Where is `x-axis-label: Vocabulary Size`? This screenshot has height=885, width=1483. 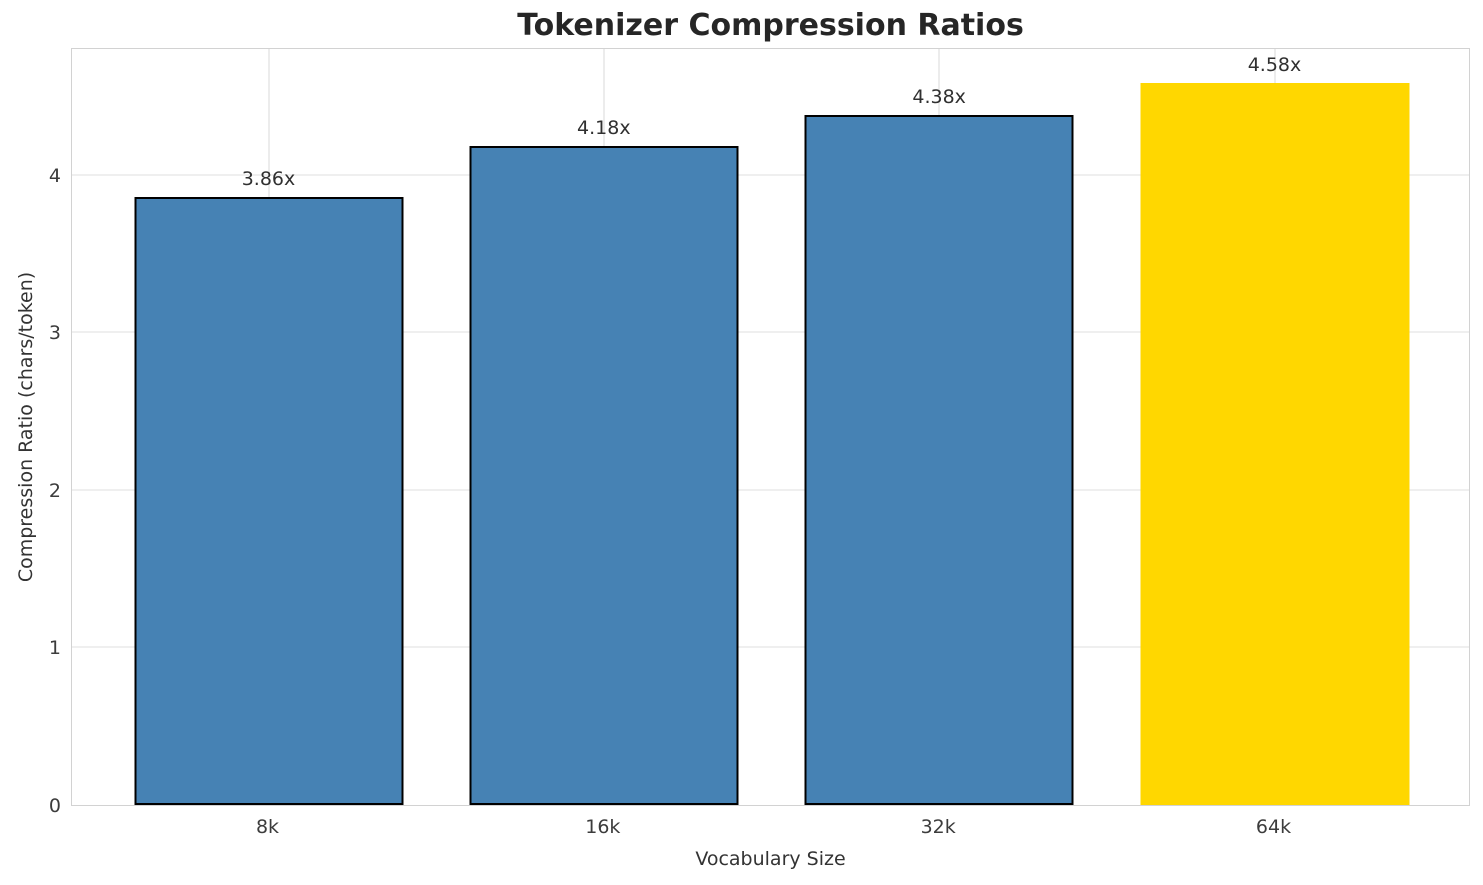
x-axis-label: Vocabulary Size is located at coordinates (770, 859).